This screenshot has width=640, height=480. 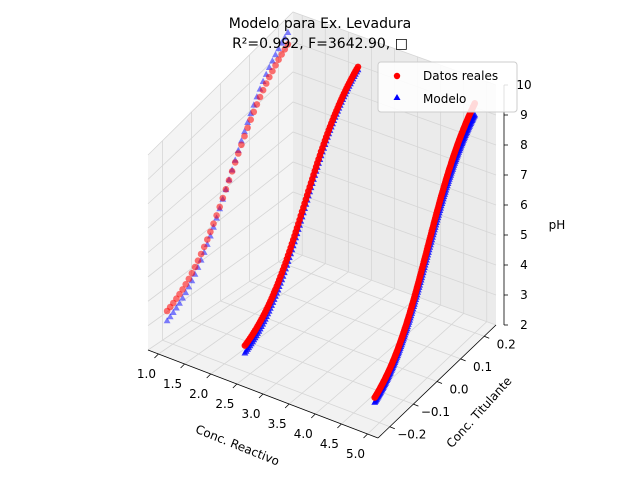 I want to click on y-tick-label-2: 0.0, so click(x=458, y=390).